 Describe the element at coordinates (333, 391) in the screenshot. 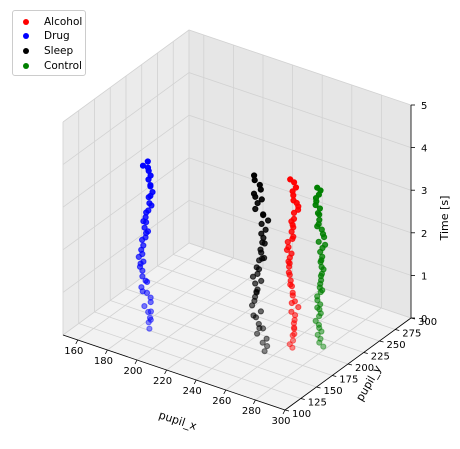

I see `y-tick-label: 150` at that location.